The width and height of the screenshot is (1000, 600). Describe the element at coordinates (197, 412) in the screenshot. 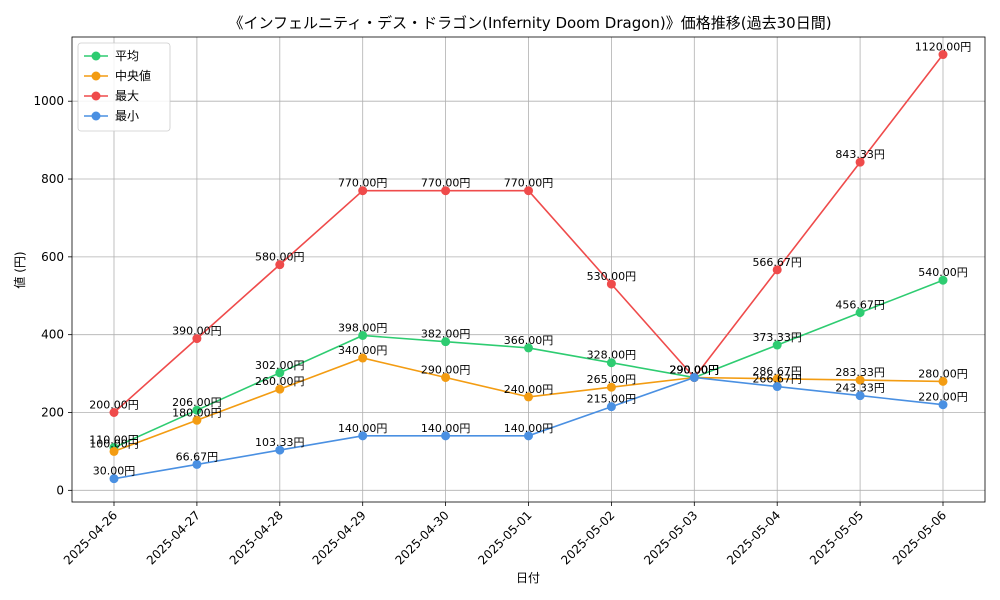

I see `data-label: 180.00円` at that location.